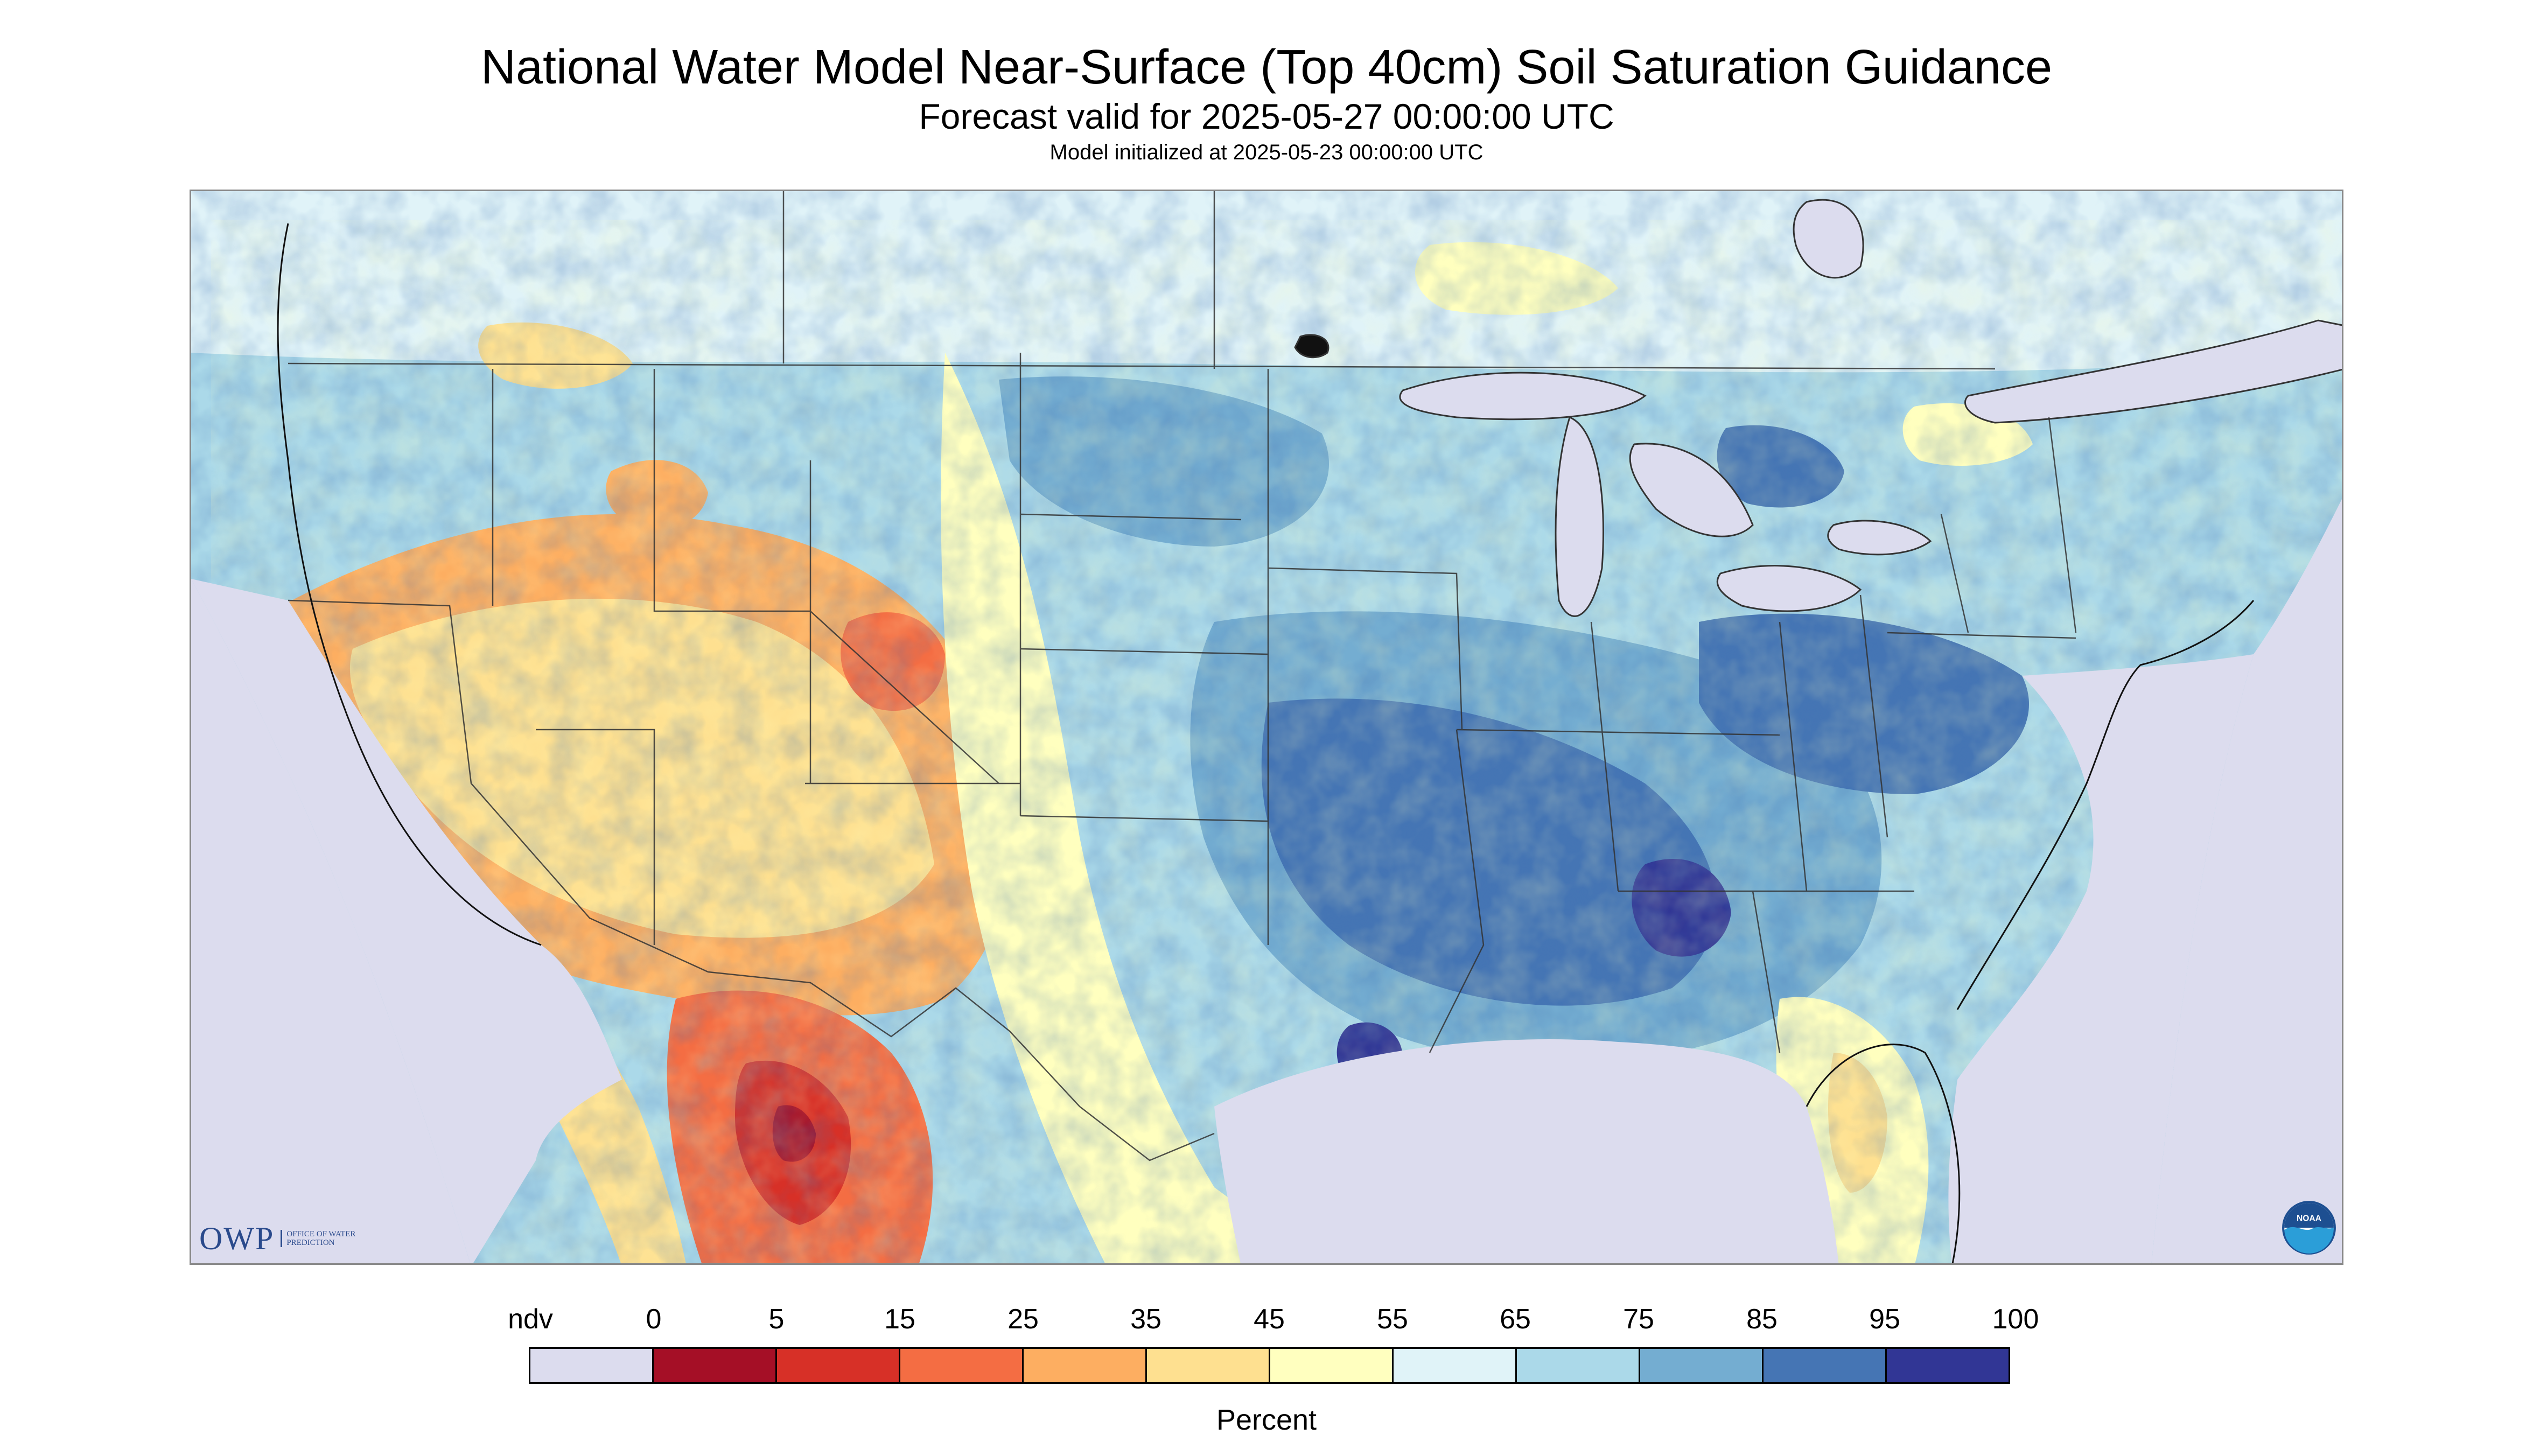  What do you see at coordinates (1312, 346) in the screenshot?
I see `lake-of-the-woods` at bounding box center [1312, 346].